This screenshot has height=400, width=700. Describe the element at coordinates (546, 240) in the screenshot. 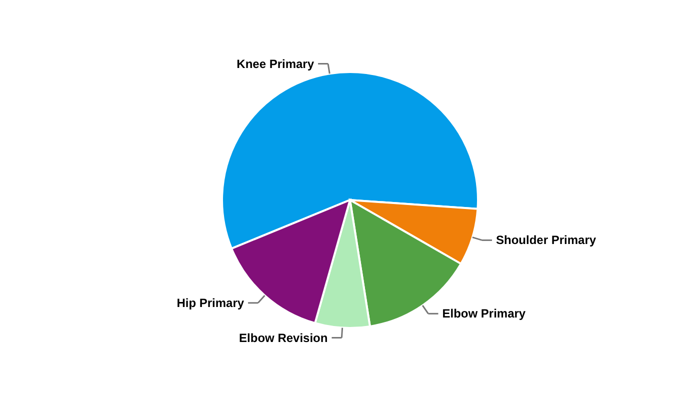

I see `slice-label: Shoulder Primary` at that location.